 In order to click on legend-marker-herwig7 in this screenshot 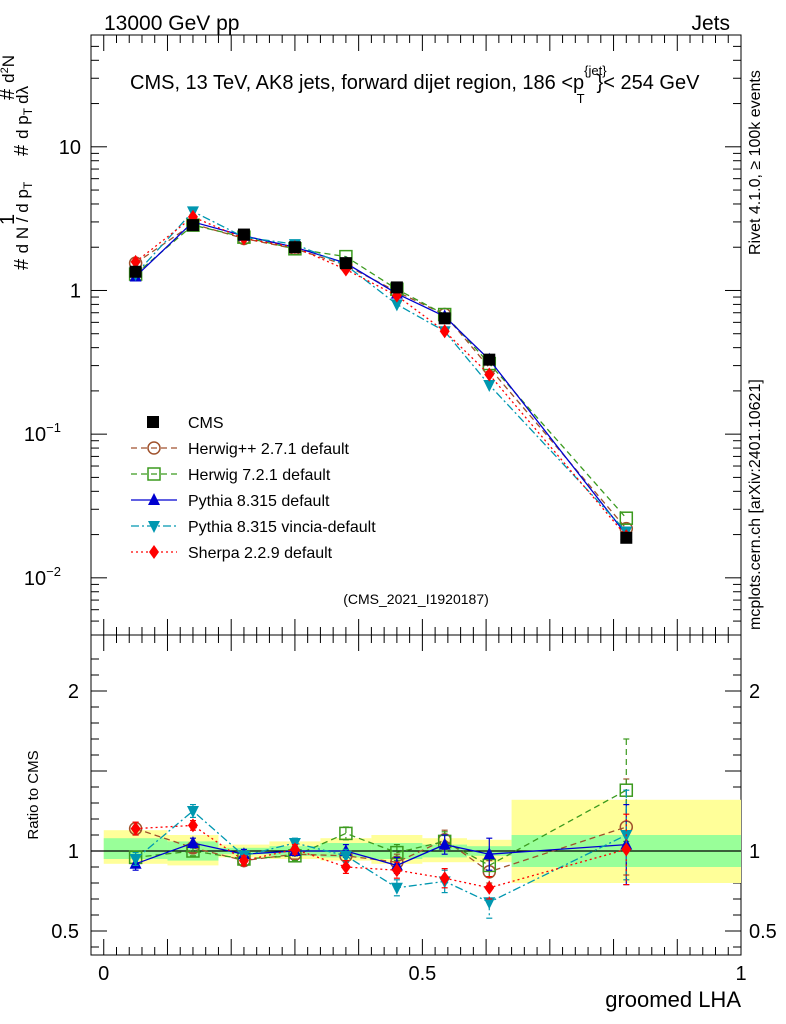, I will do `click(154, 474)`.